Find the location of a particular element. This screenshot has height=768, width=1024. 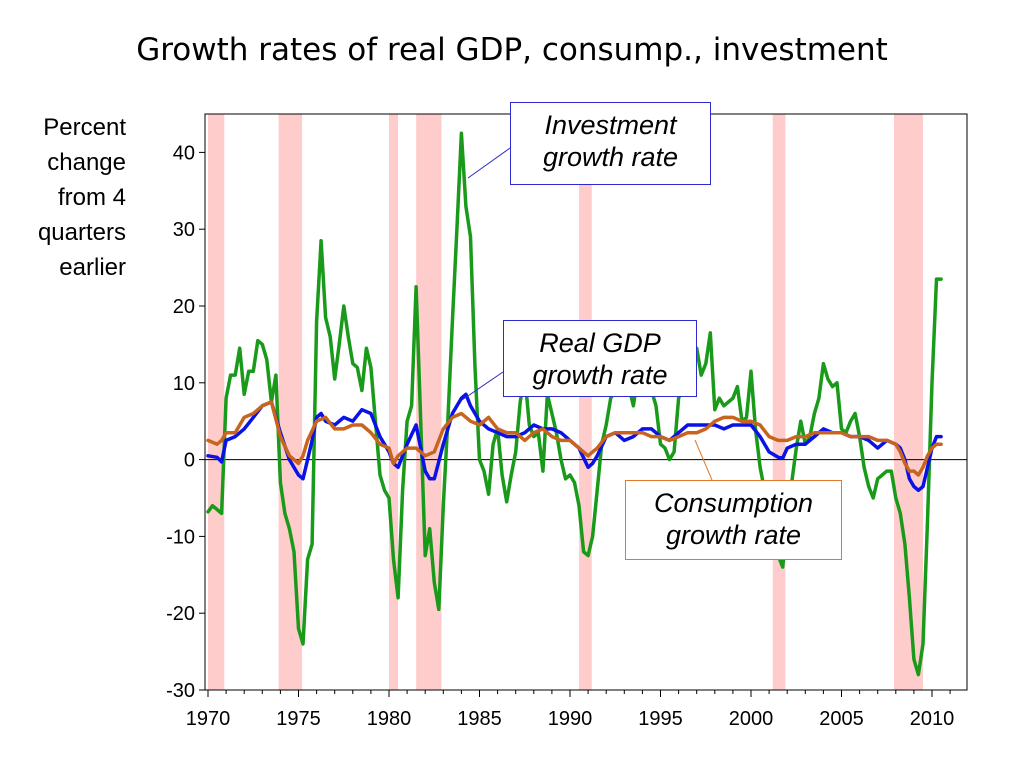

x-tick-label: 1985 is located at coordinates (479, 719).